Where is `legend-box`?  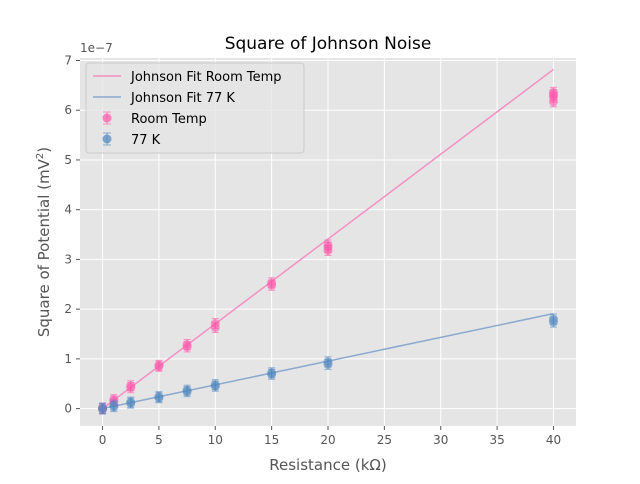 legend-box is located at coordinates (195, 108).